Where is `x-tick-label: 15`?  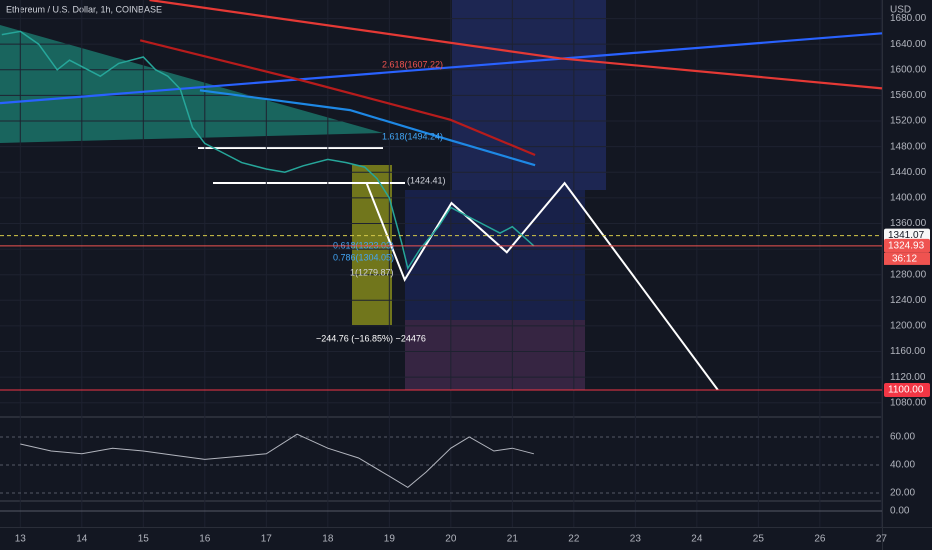 x-tick-label: 15 is located at coordinates (144, 539).